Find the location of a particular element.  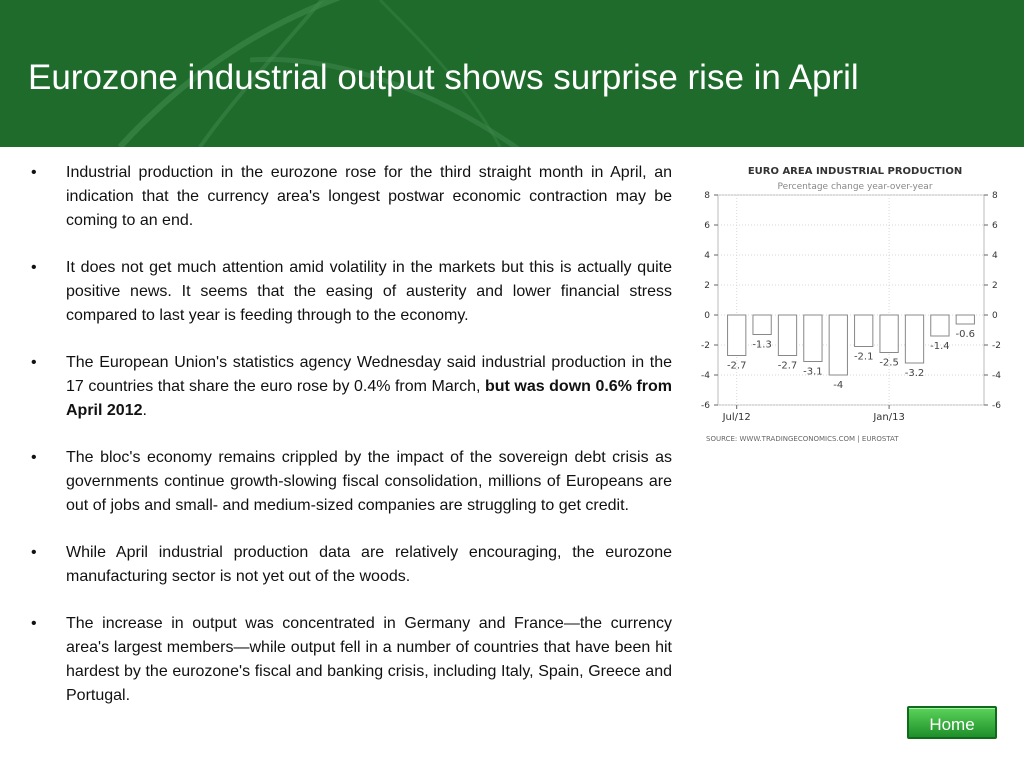

y-tick-label-right: -4 is located at coordinates (996, 376).